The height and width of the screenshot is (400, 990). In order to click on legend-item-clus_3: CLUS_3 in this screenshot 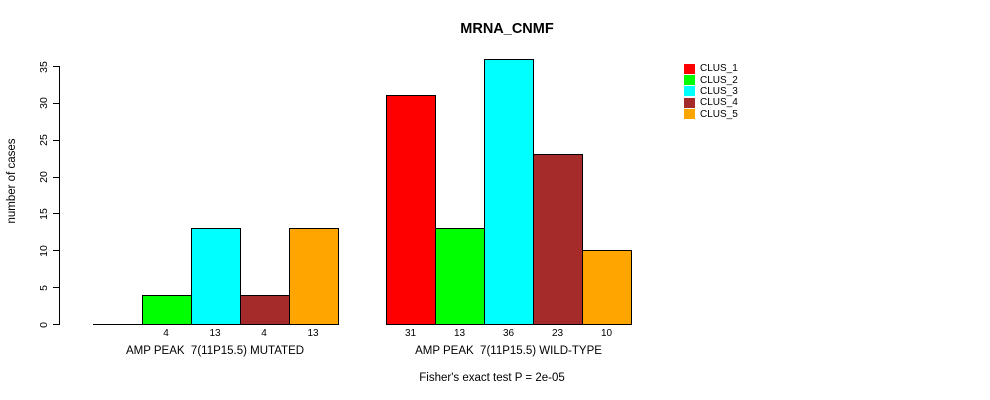, I will do `click(711, 91)`.